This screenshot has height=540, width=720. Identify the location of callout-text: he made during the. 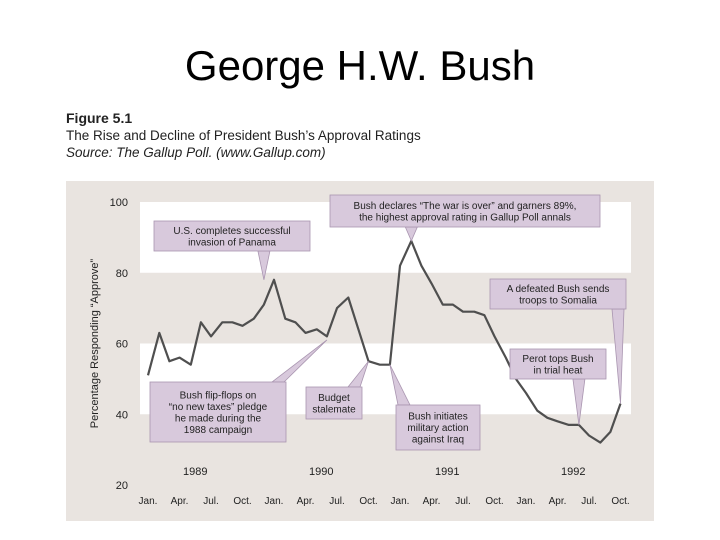
(218, 418).